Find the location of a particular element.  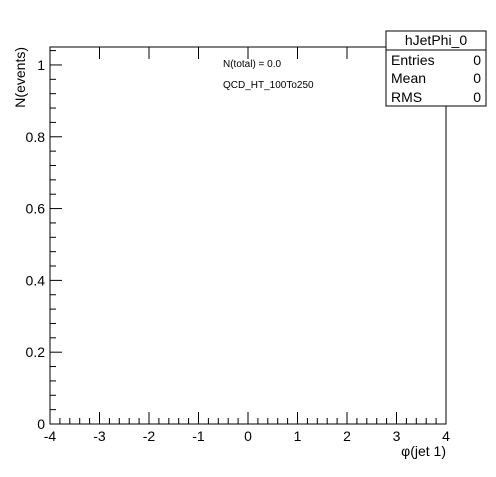

x-tick-label: -4 is located at coordinates (50, 436).